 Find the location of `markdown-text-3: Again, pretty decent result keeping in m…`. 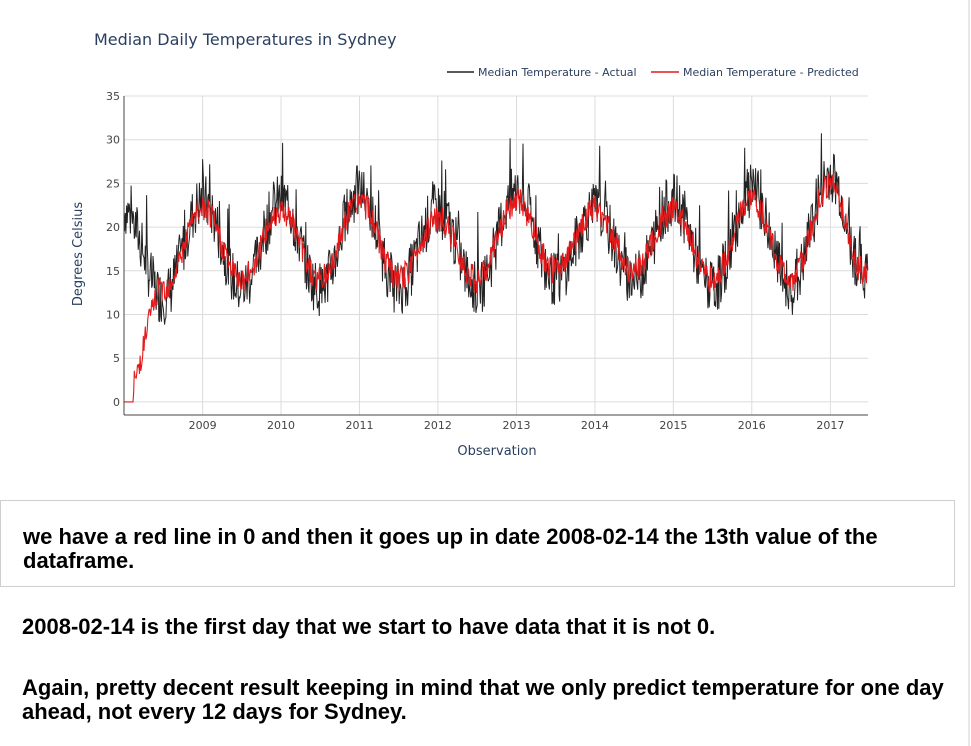

markdown-text-3: Again, pretty decent result keeping in m… is located at coordinates (483, 699).